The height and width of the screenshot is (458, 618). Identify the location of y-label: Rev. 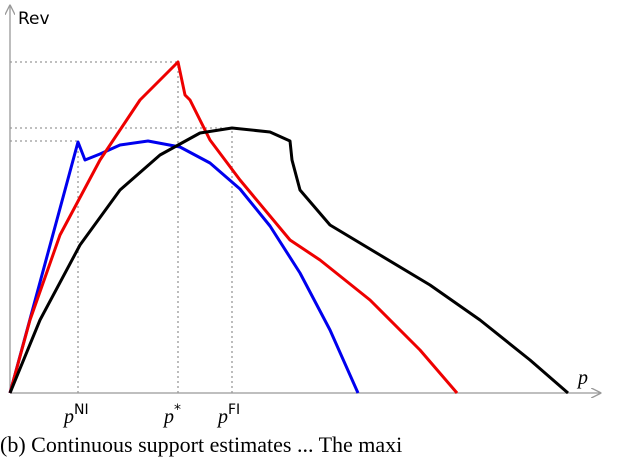
(34, 19).